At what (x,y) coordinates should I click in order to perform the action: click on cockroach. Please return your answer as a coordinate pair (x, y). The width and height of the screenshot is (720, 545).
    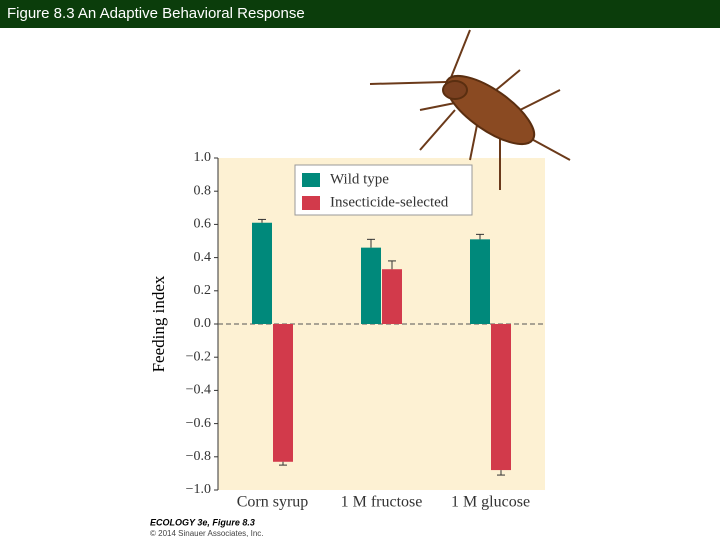
    Looking at the image, I should click on (470, 109).